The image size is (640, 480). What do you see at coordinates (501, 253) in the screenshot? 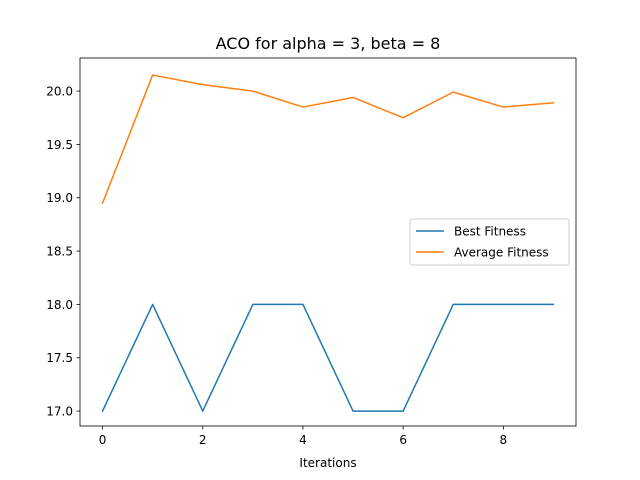
I see `legend-label: Average Fitness` at bounding box center [501, 253].